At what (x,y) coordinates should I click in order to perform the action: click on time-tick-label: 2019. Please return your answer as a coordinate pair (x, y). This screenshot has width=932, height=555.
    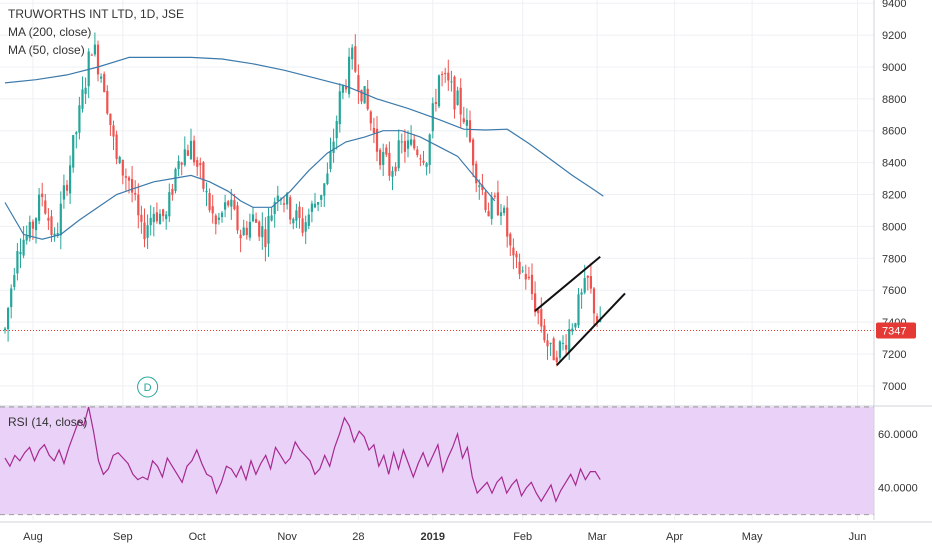
    Looking at the image, I should click on (433, 537).